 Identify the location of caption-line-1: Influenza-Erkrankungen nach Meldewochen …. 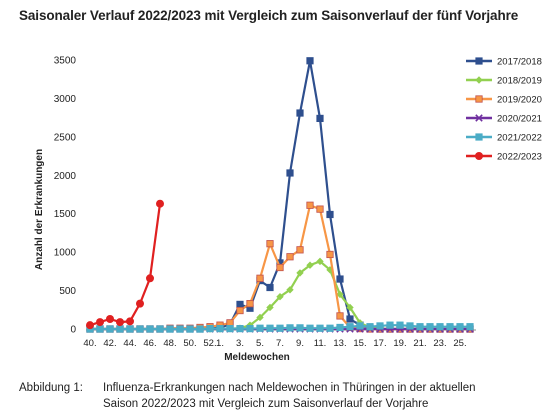
(289, 388).